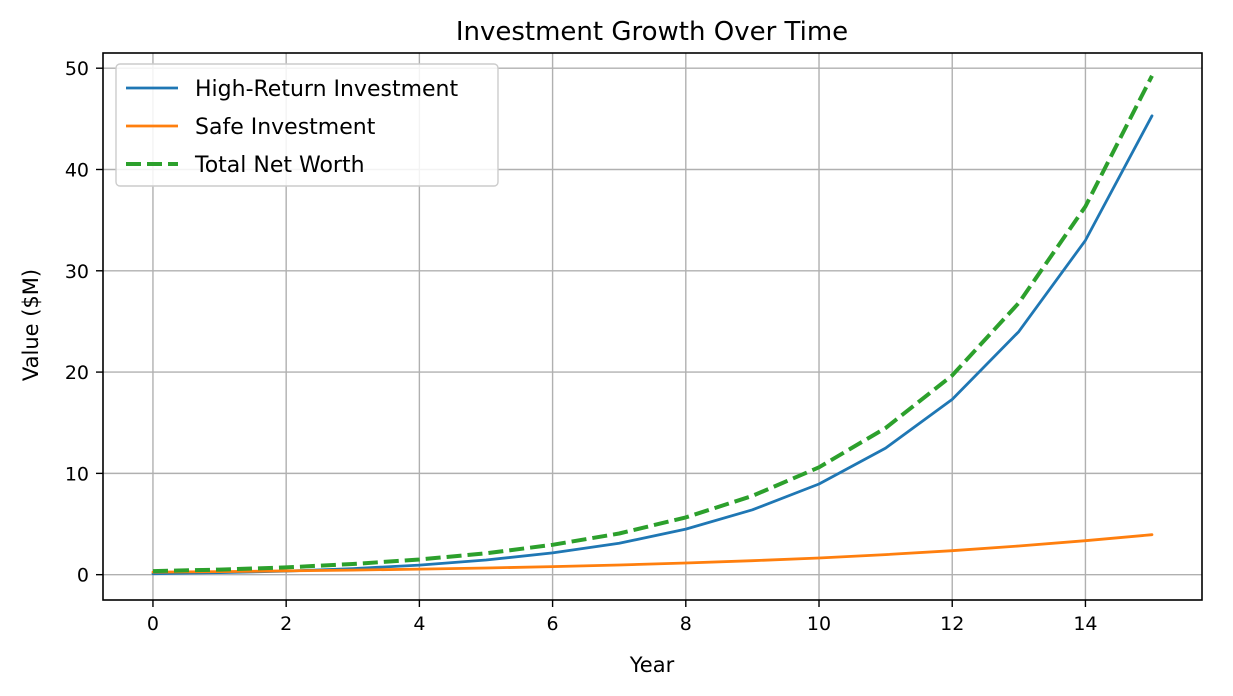  I want to click on legend-label-1: High-Return Investment, so click(326, 89).